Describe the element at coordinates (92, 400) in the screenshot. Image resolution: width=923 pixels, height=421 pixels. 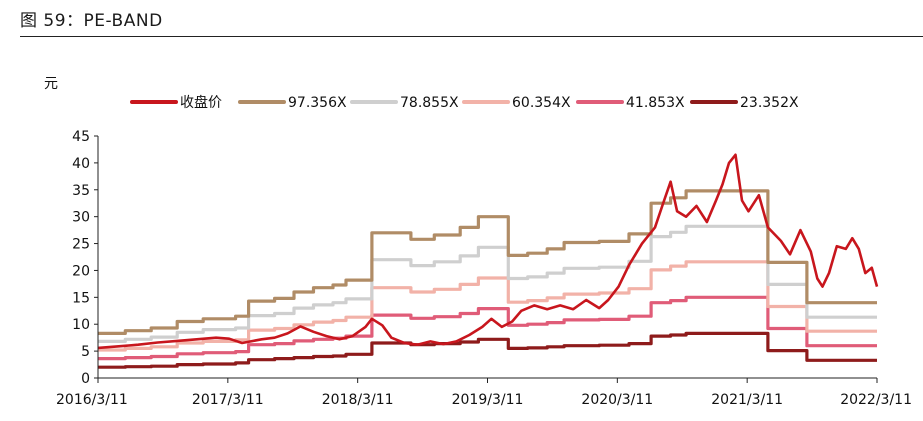
I see `x-tick-label: 2016/3/11` at that location.